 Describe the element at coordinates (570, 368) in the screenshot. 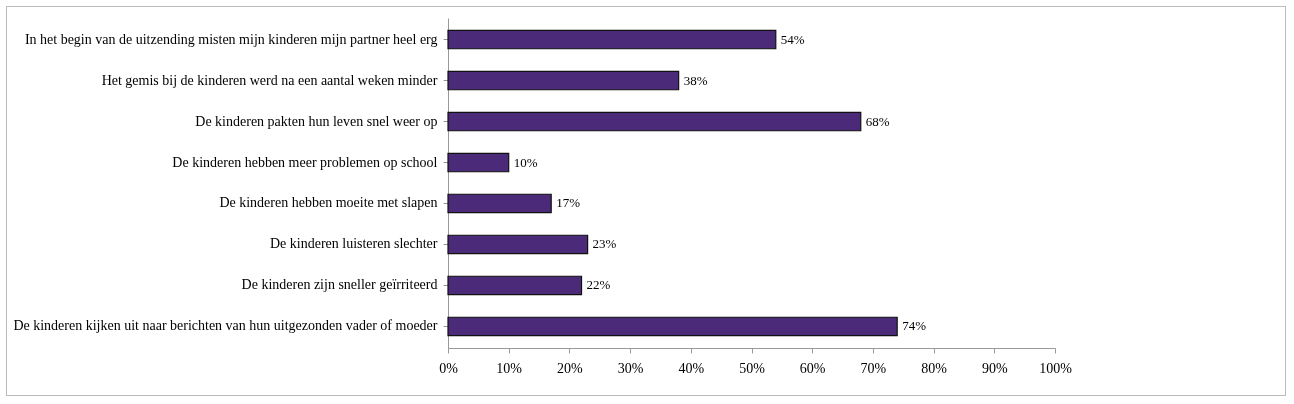

I see `x-tick-label: 20%` at that location.